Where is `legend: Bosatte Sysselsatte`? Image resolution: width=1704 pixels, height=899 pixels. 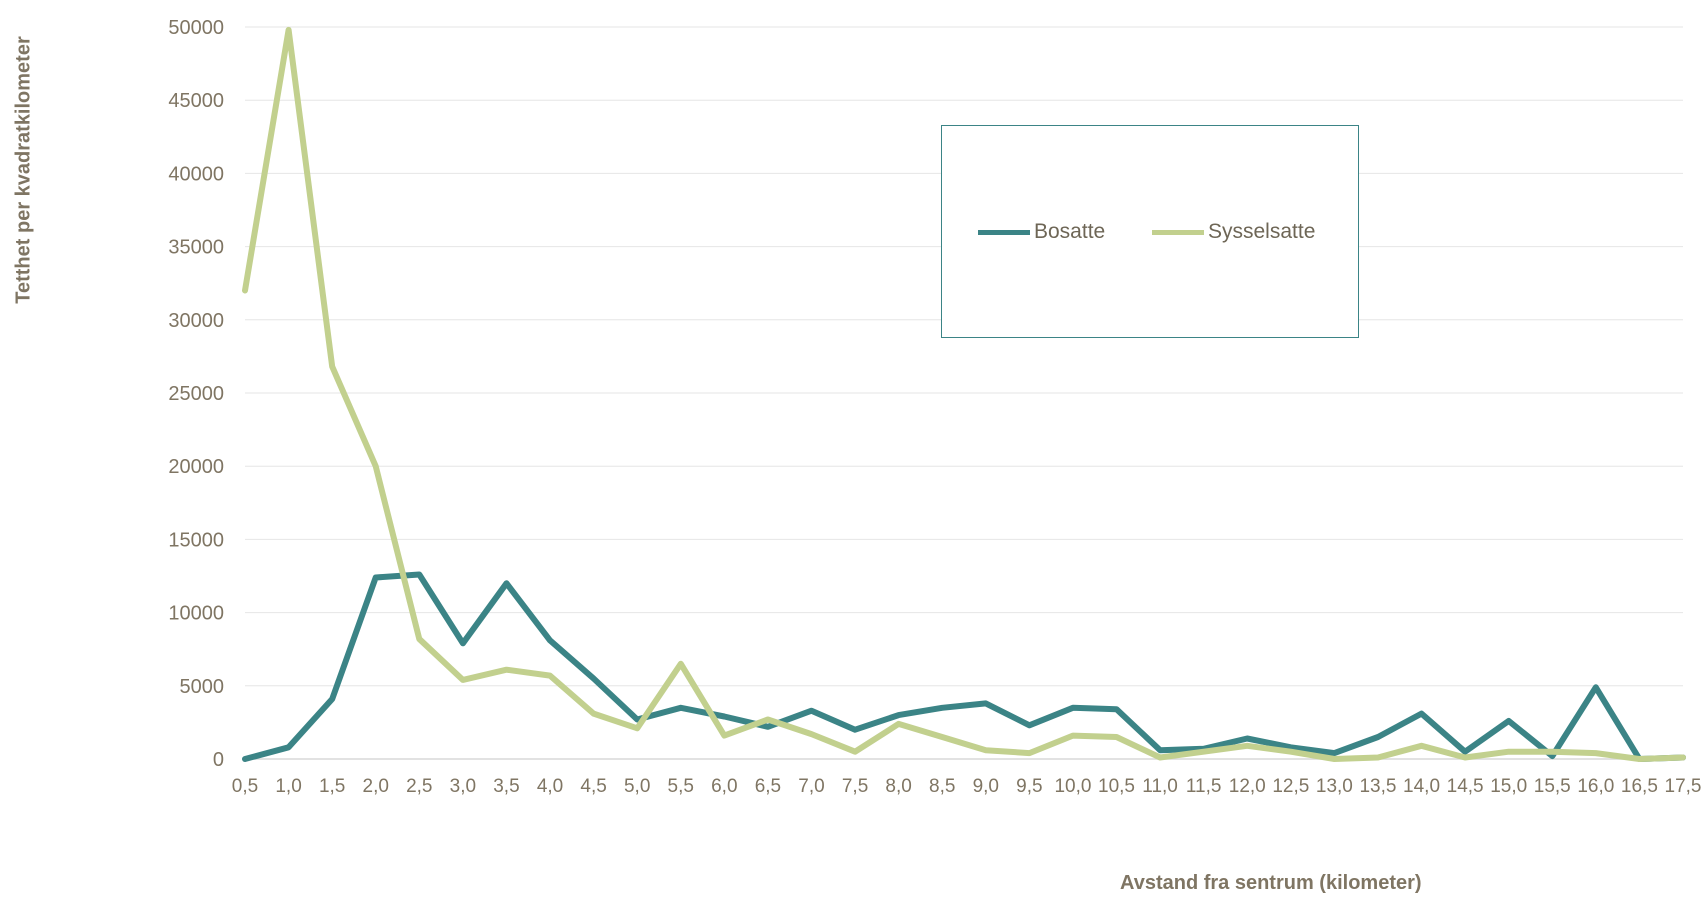
legend: Bosatte Sysselsatte is located at coordinates (1150, 231).